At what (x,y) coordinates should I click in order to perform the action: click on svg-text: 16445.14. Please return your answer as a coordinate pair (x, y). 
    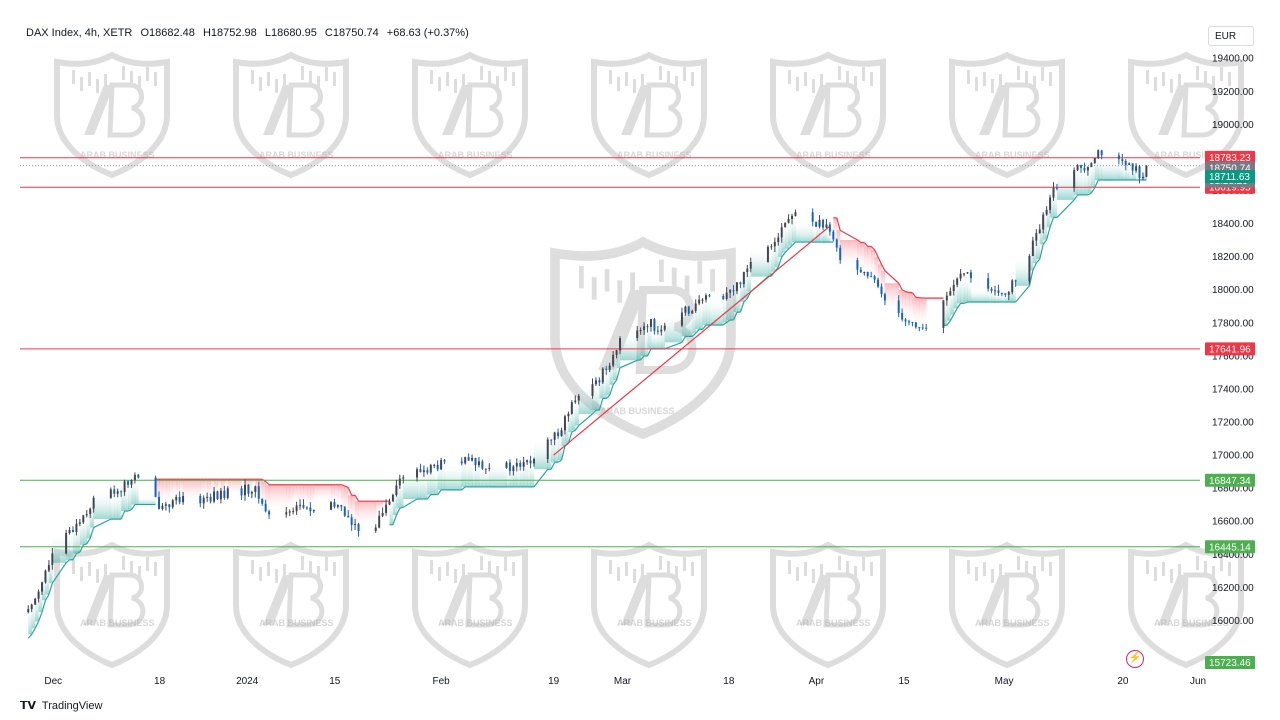
    Looking at the image, I should click on (1230, 547).